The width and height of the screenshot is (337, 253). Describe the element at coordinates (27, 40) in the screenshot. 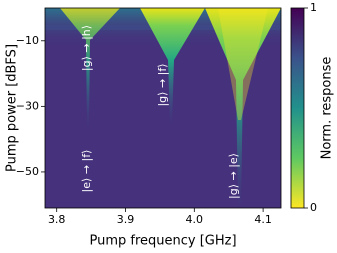

I see `y-tick-label: −10` at that location.